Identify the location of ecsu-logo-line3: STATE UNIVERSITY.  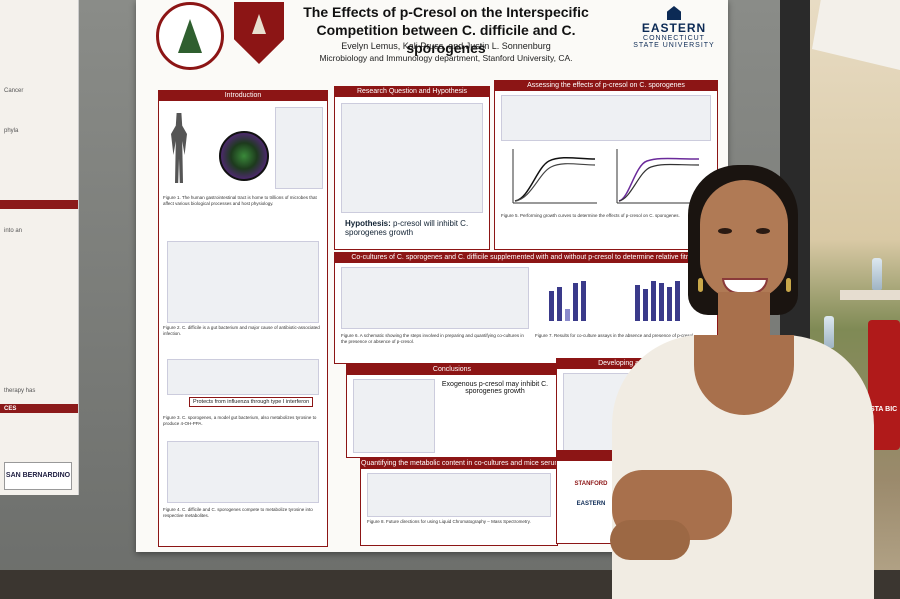
(674, 45).